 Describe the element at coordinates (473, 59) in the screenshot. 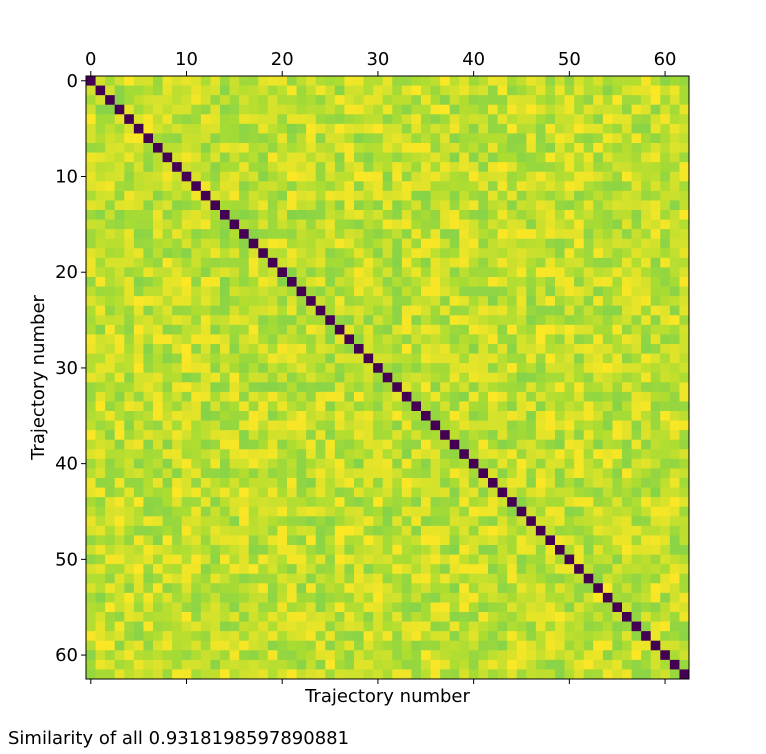

I see `x-tick-label: 40` at that location.